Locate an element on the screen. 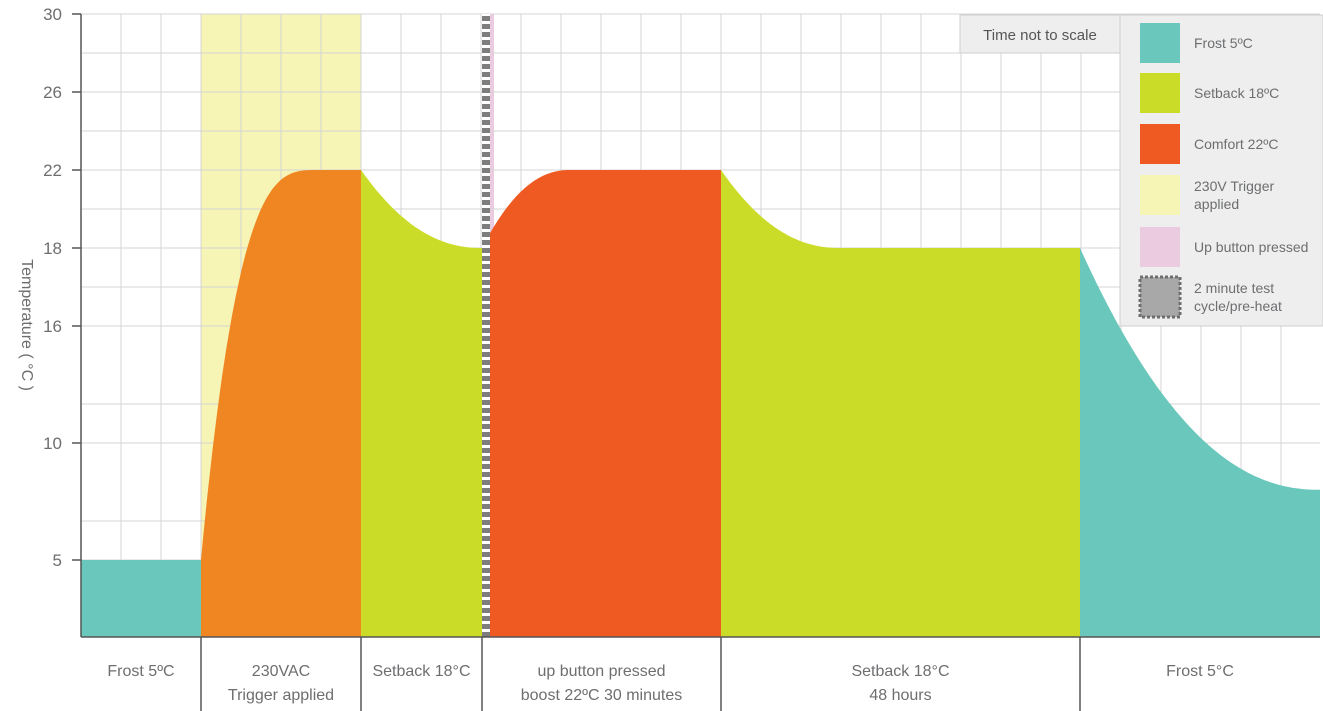 The width and height of the screenshot is (1323, 711). y-tick-label: 16 is located at coordinates (52, 326).